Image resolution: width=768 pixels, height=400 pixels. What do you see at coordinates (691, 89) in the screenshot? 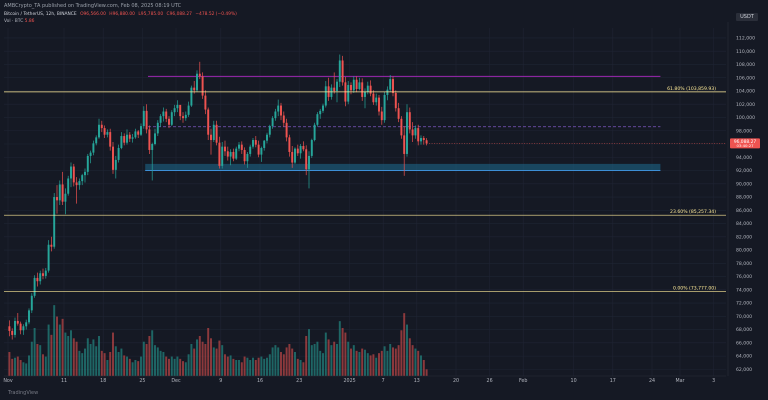
I see `fib-level-label: 61.80% (103,859.93)` at bounding box center [691, 89].